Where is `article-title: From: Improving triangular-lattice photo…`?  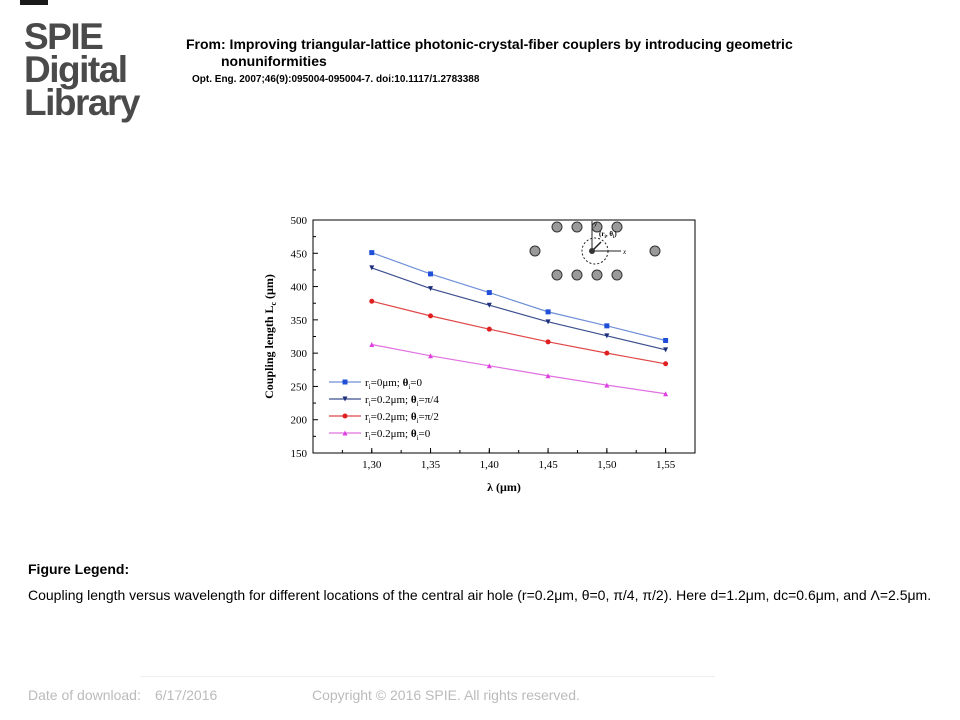 article-title: From: Improving triangular-lattice photo… is located at coordinates (546, 53).